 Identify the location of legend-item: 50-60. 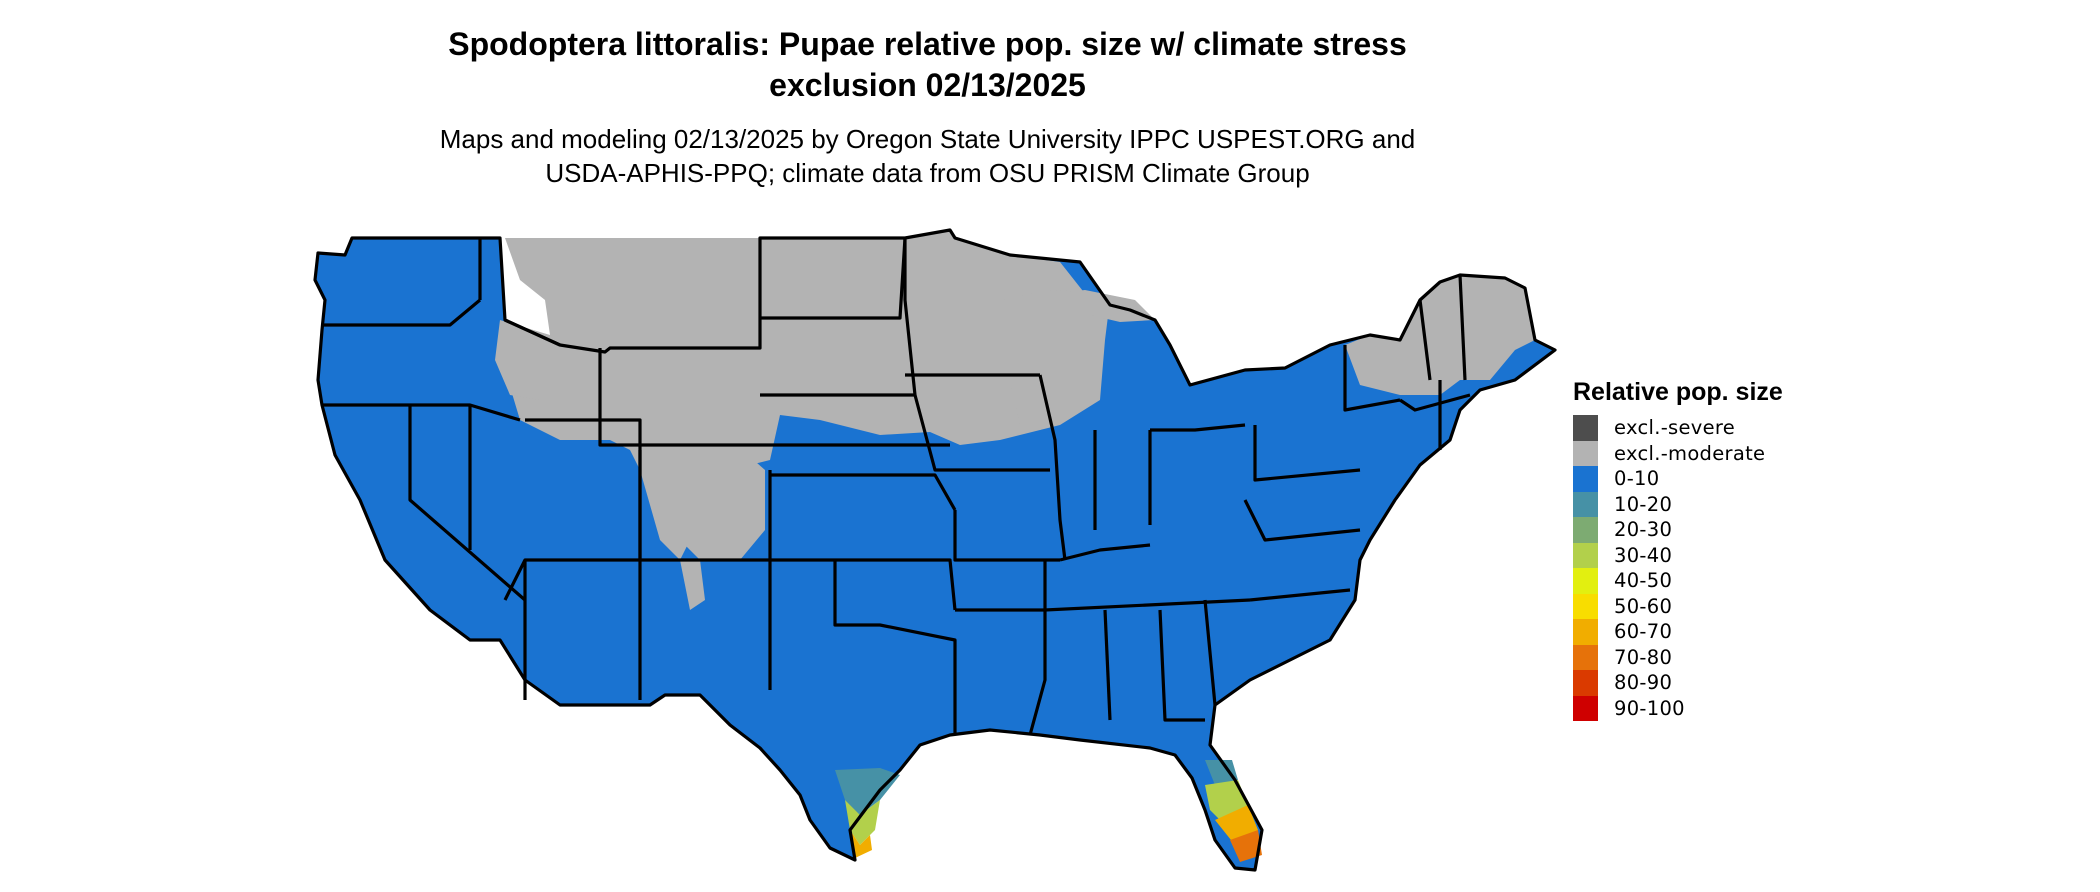
(1678, 606).